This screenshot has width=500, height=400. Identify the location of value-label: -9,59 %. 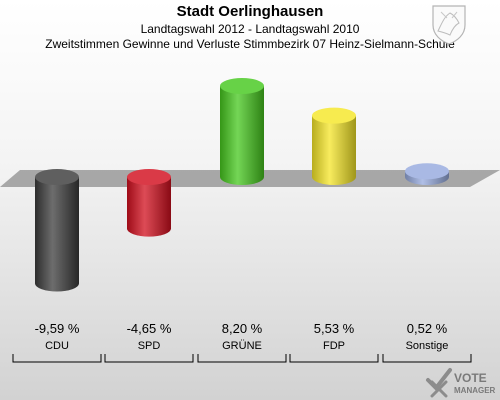
(57, 328).